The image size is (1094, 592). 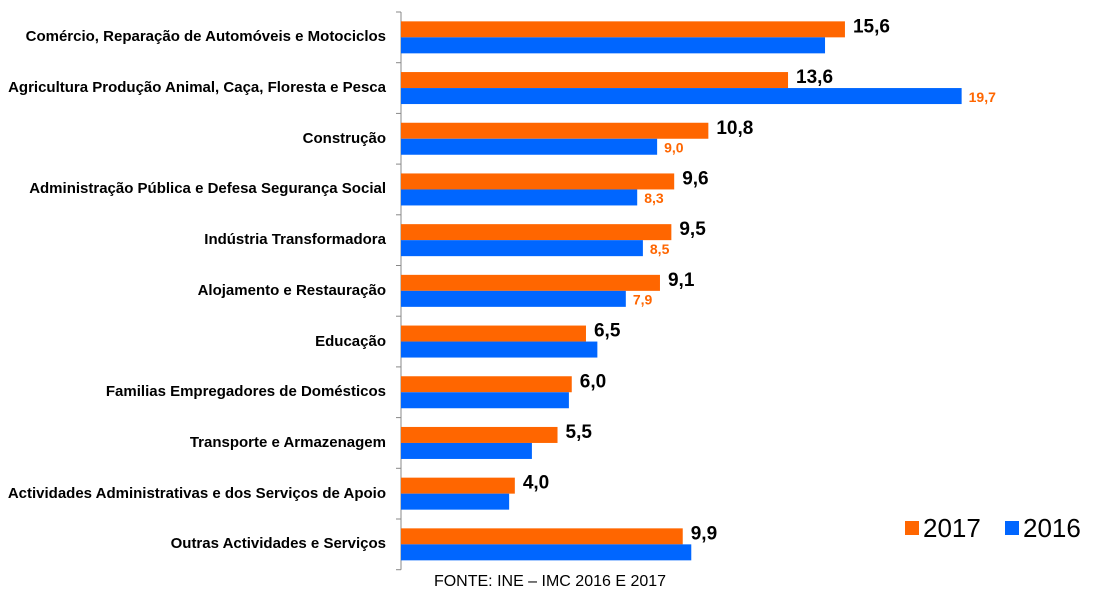 What do you see at coordinates (350, 341) in the screenshot?
I see `category-text: Educação` at bounding box center [350, 341].